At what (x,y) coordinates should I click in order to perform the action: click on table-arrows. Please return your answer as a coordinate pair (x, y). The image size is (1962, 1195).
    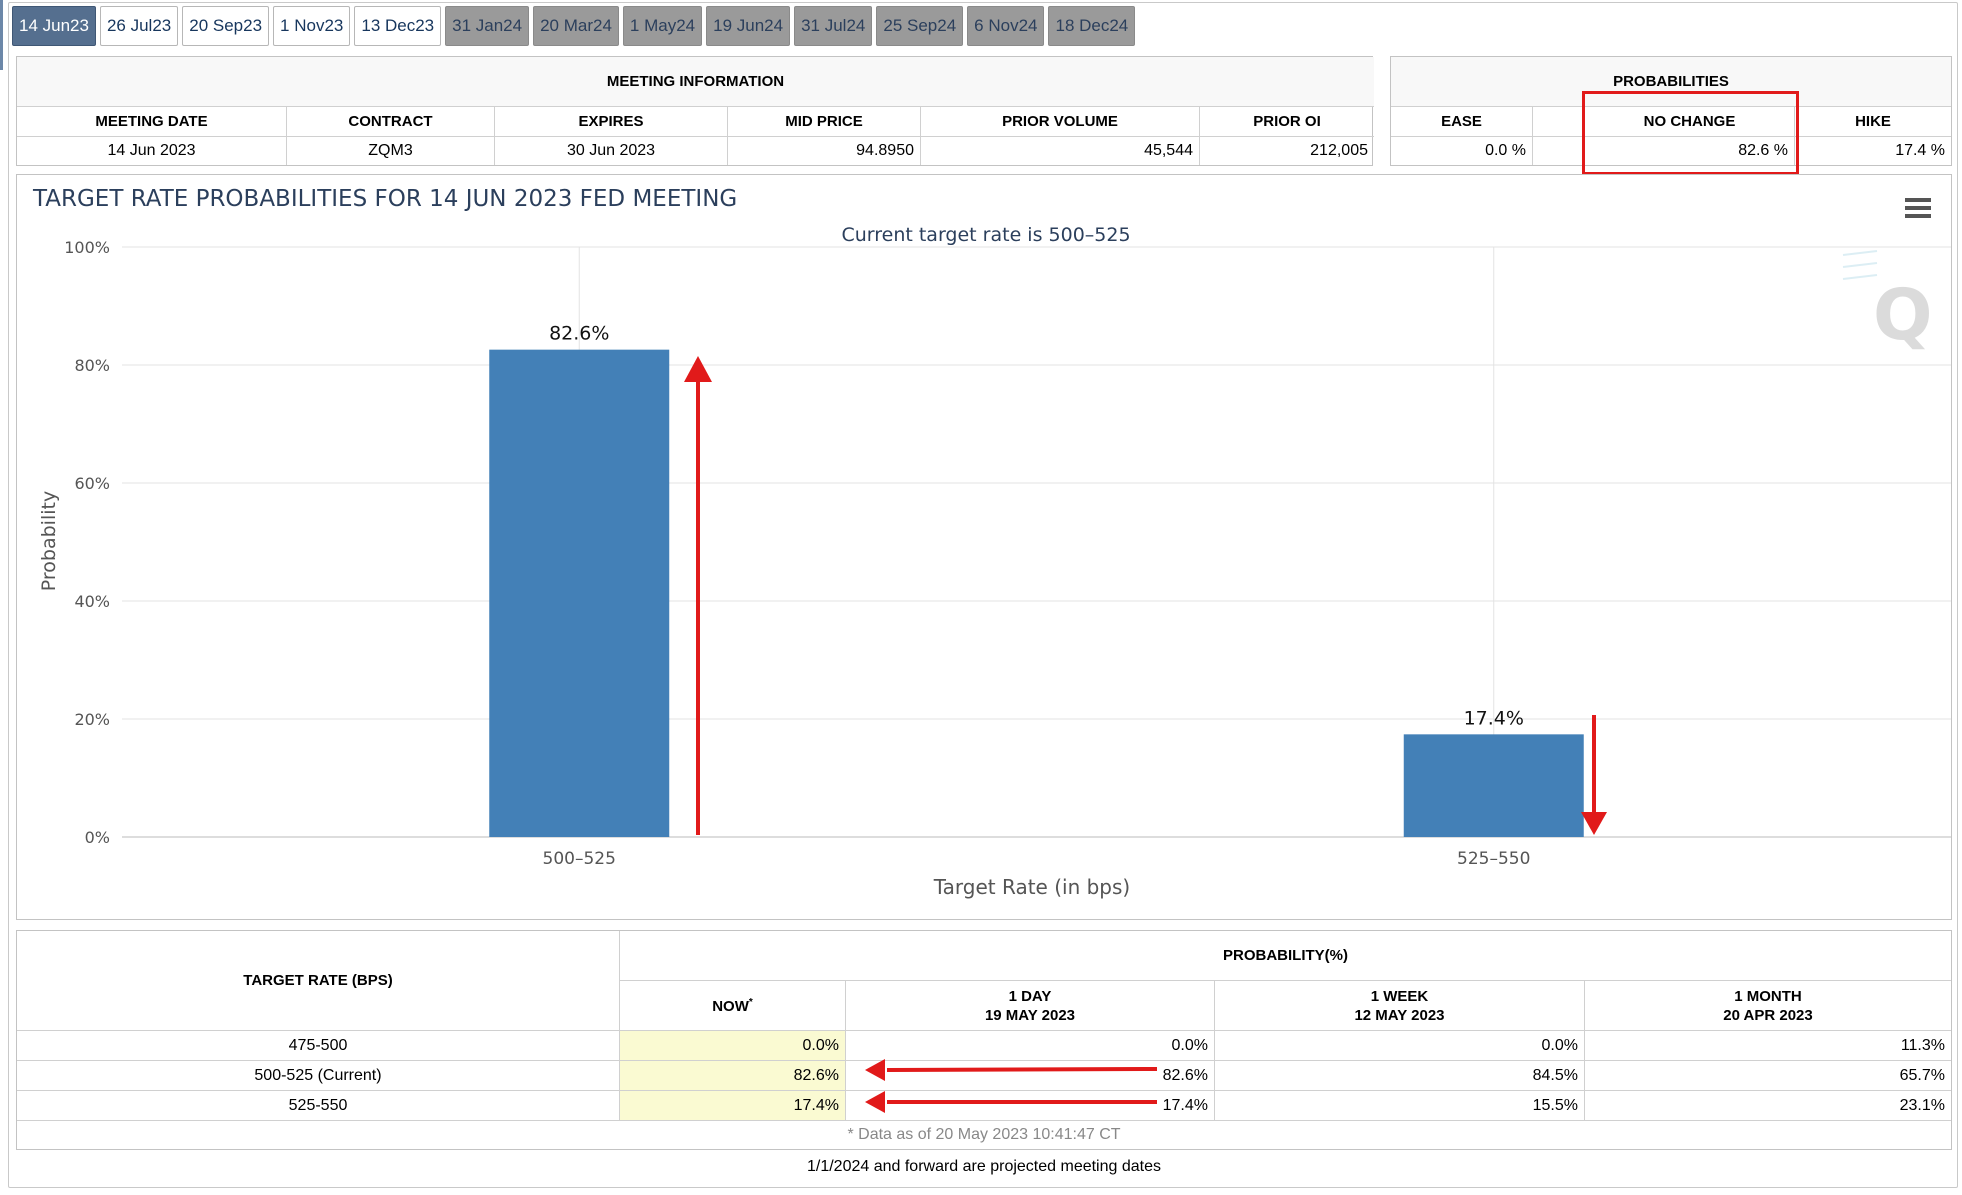
    Looking at the image, I should click on (1011, 1086).